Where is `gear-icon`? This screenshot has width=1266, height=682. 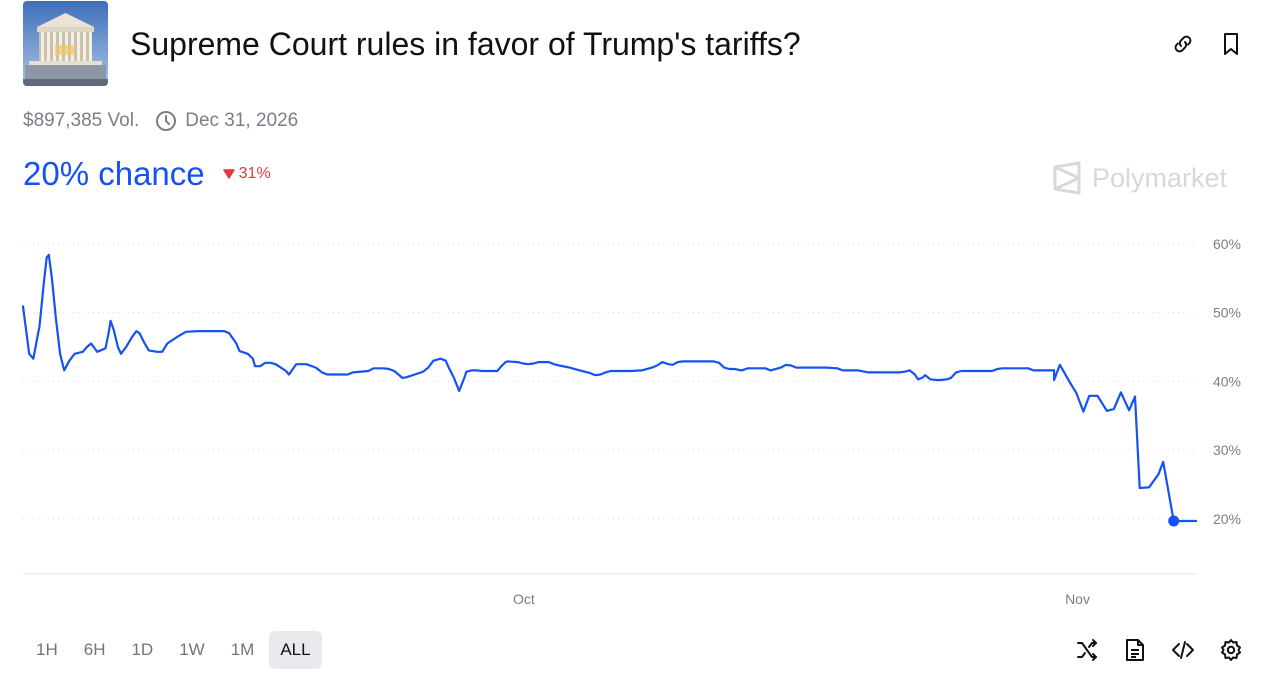
gear-icon is located at coordinates (1231, 650).